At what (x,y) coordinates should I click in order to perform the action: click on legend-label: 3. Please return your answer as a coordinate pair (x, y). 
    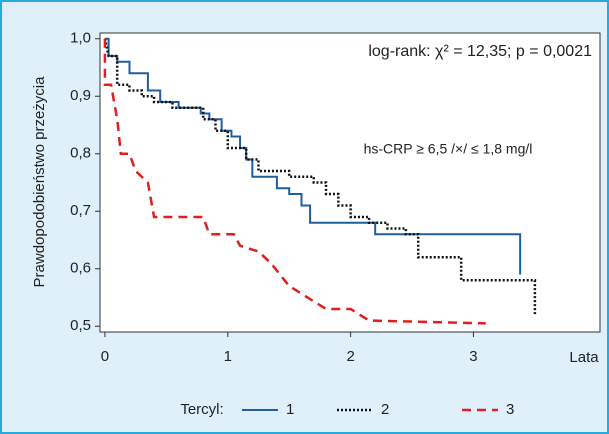
    Looking at the image, I should click on (510, 409).